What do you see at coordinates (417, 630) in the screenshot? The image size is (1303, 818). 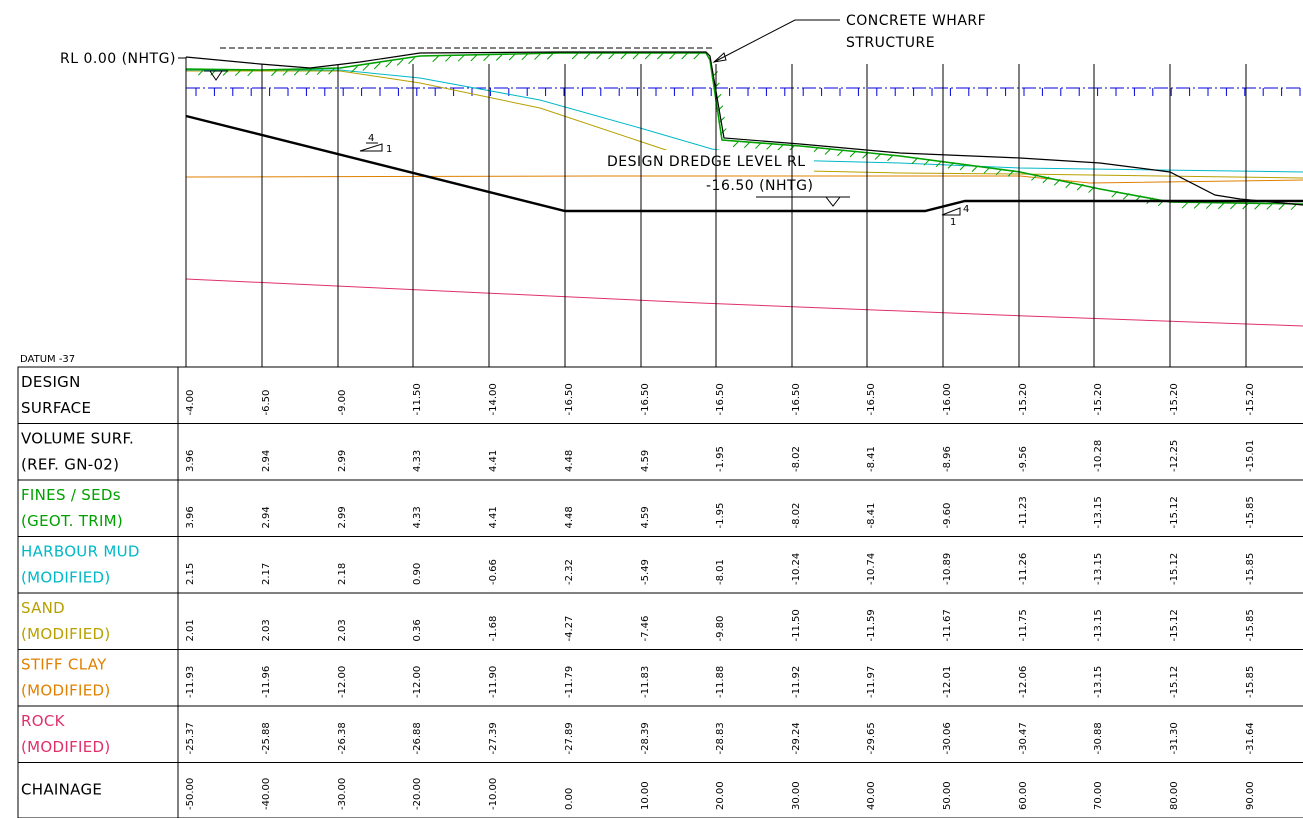 I see `cell-sand: 0.36` at bounding box center [417, 630].